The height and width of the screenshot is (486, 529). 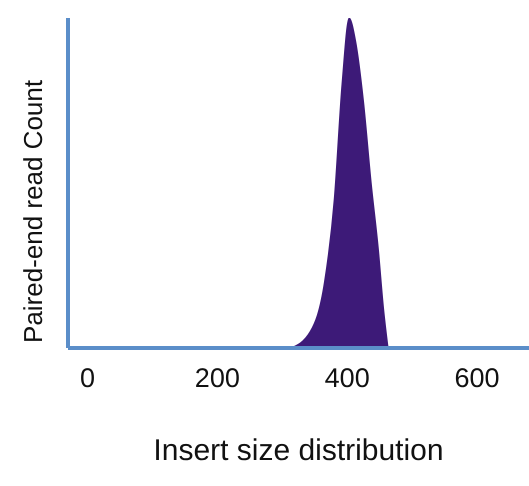 What do you see at coordinates (298, 450) in the screenshot?
I see `x-axis-title: Insert size distribution` at bounding box center [298, 450].